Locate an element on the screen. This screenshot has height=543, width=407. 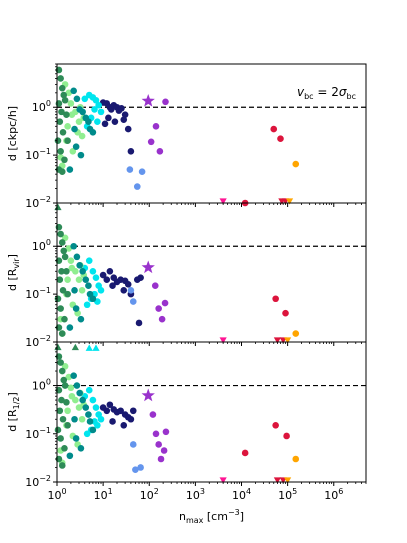
y-axis-label: d [R1/2] is located at coordinates (13, 412).